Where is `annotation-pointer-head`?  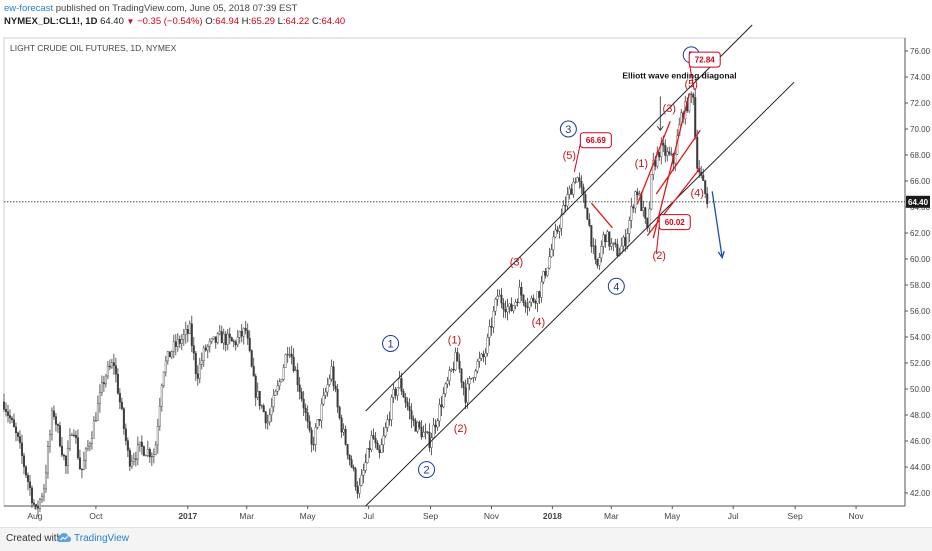
annotation-pointer-head is located at coordinates (660, 128).